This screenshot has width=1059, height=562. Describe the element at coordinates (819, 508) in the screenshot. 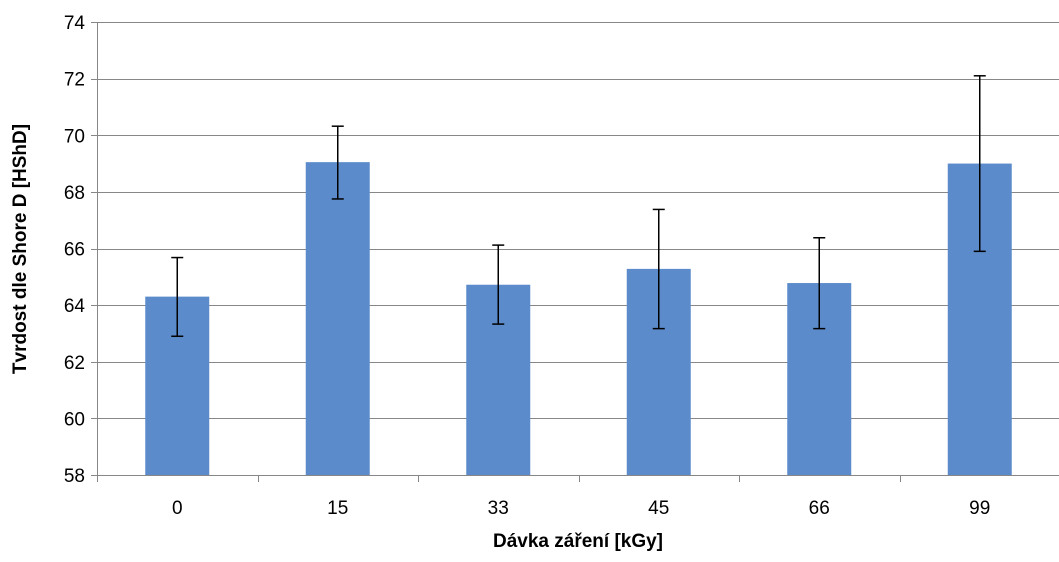

I see `x-tick-label: 66` at that location.